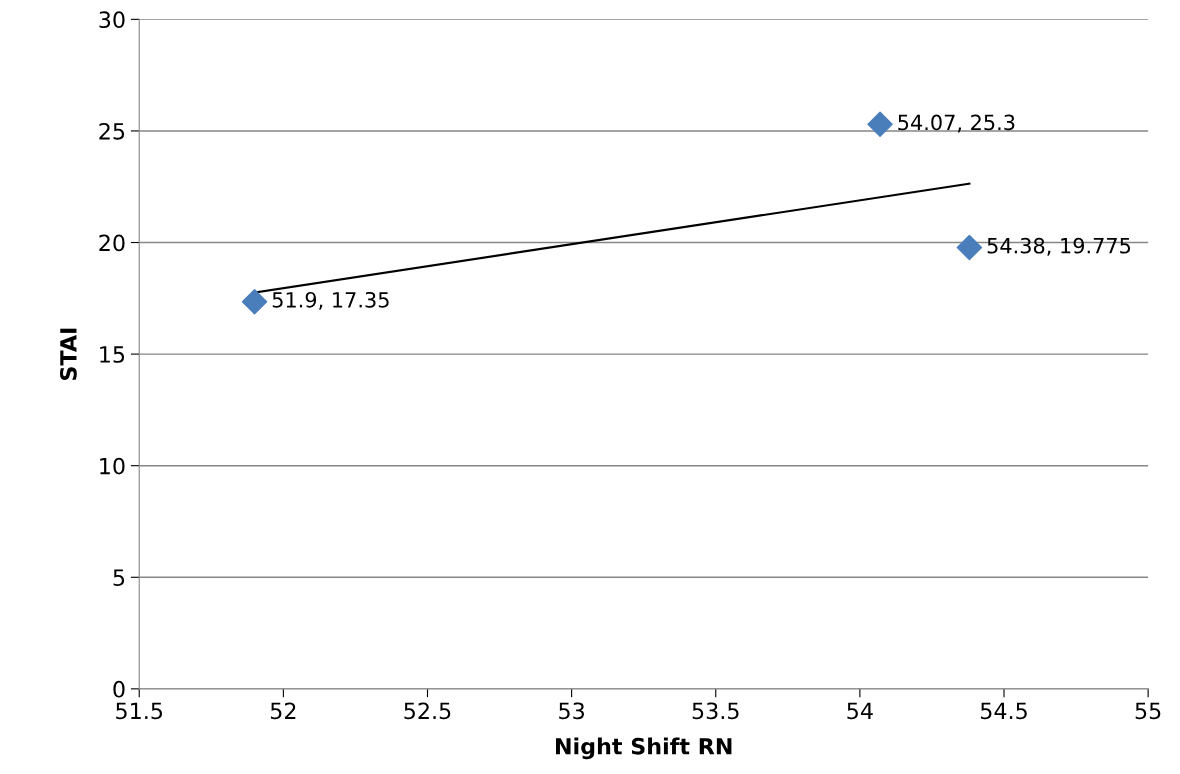 The image size is (1180, 774). I want to click on y-tick-label: 5, so click(119, 578).